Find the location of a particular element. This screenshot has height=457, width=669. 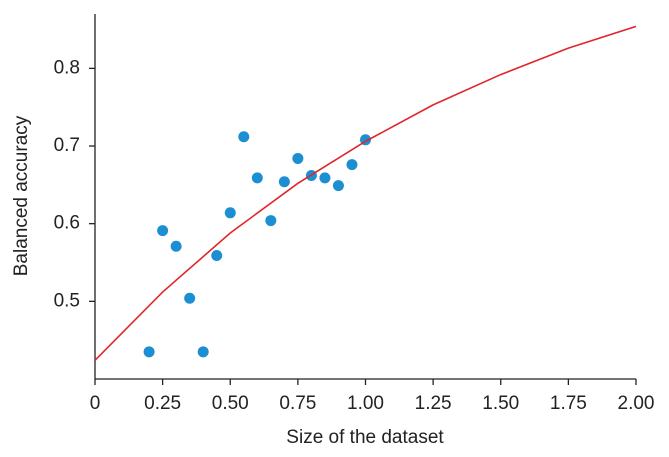

y-axis-label: Balanced accuracy is located at coordinates (21, 195).